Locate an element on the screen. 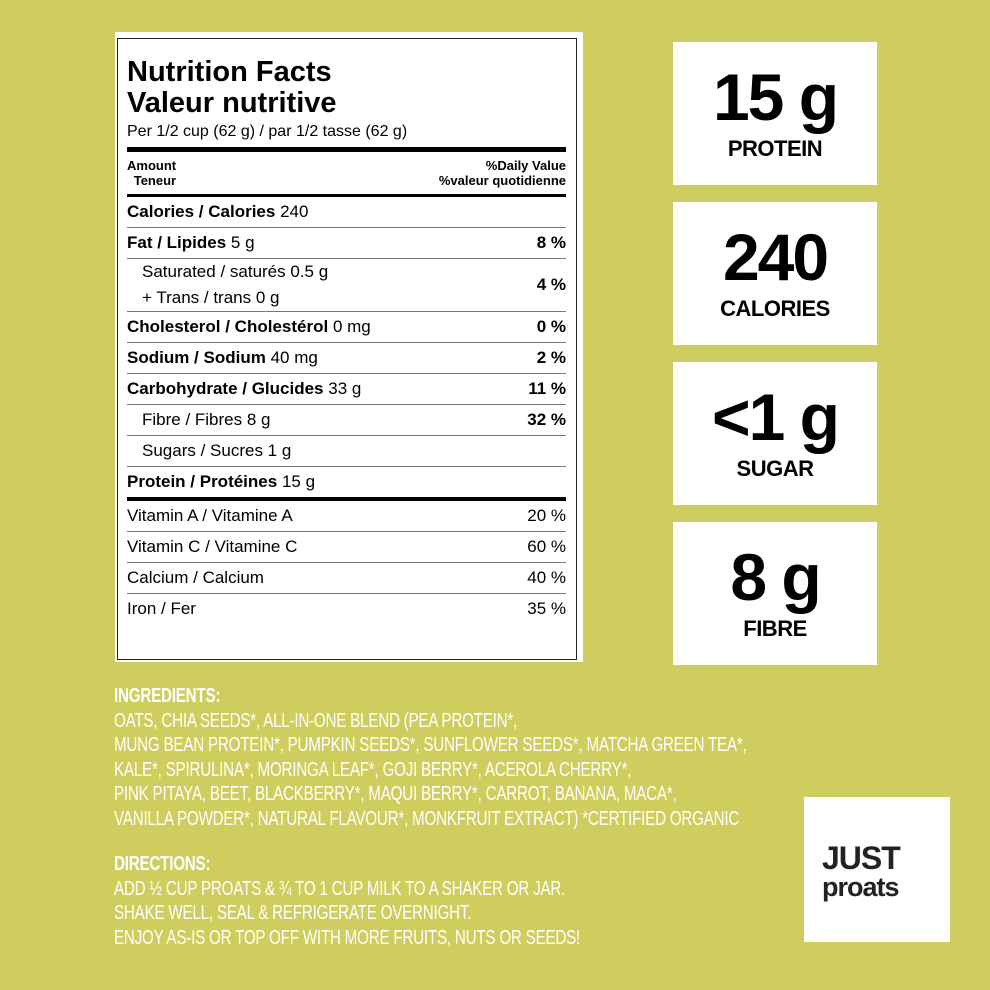 The image size is (990, 990). dv-head: %Daily Value %valeur quotidienne is located at coordinates (502, 173).